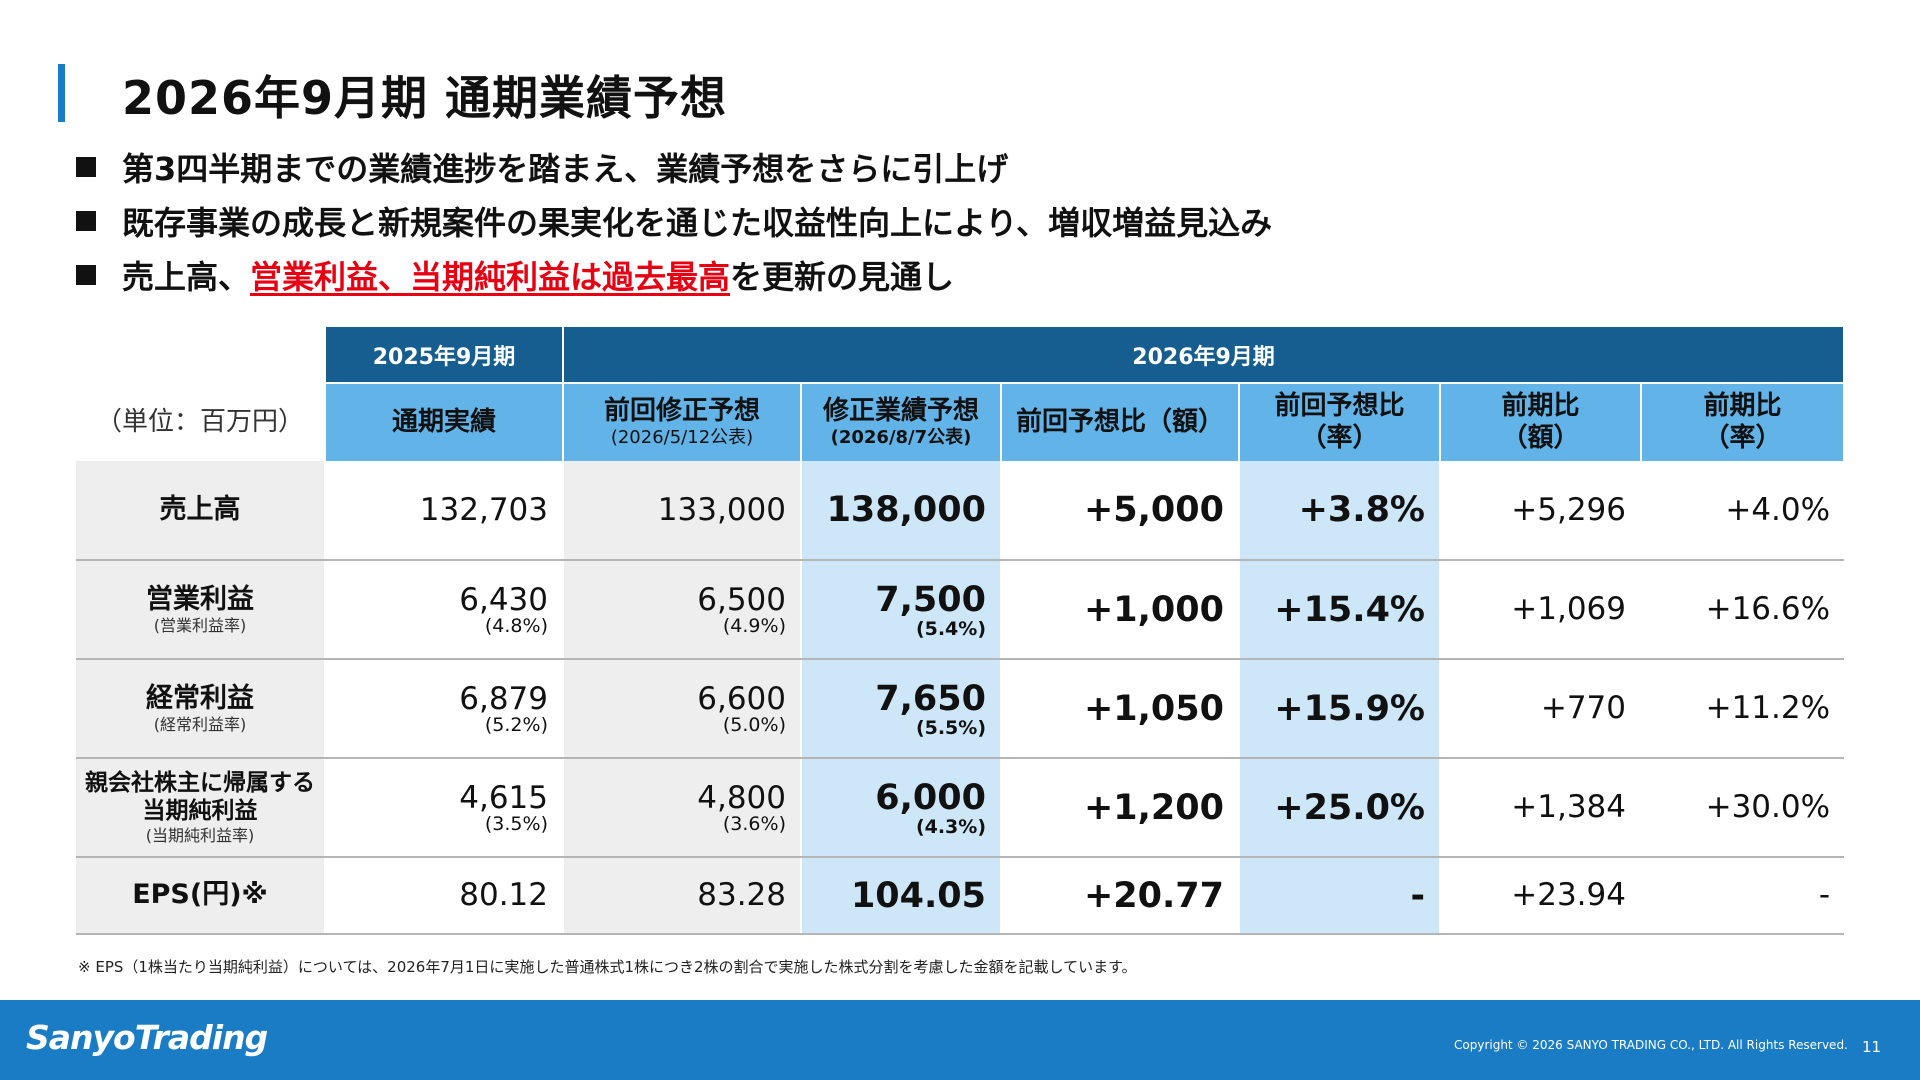 This screenshot has height=1080, width=1920. What do you see at coordinates (682, 896) in the screenshot?
I see `cell-prev-forecast: 83.28` at bounding box center [682, 896].